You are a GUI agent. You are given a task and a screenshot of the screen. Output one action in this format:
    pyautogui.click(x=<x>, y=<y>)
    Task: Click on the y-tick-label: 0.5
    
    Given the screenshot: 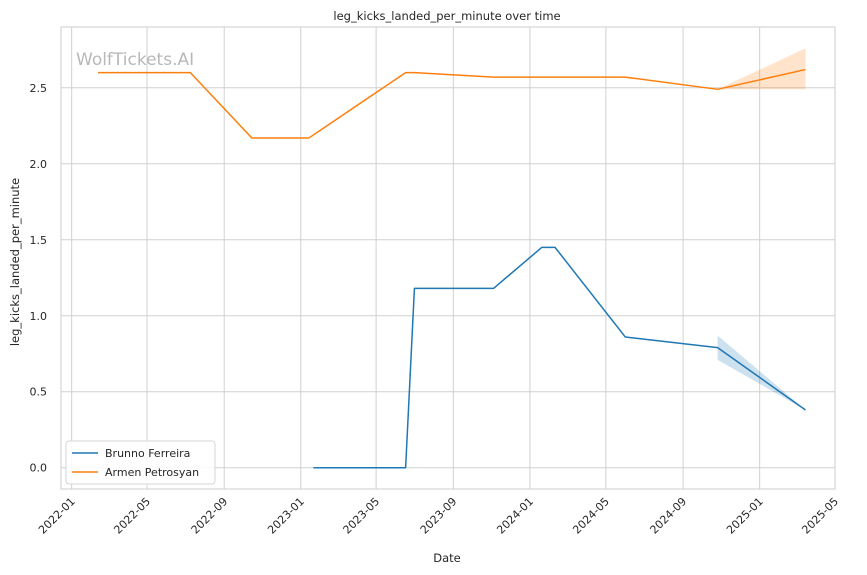 What is the action you would take?
    pyautogui.click(x=39, y=392)
    